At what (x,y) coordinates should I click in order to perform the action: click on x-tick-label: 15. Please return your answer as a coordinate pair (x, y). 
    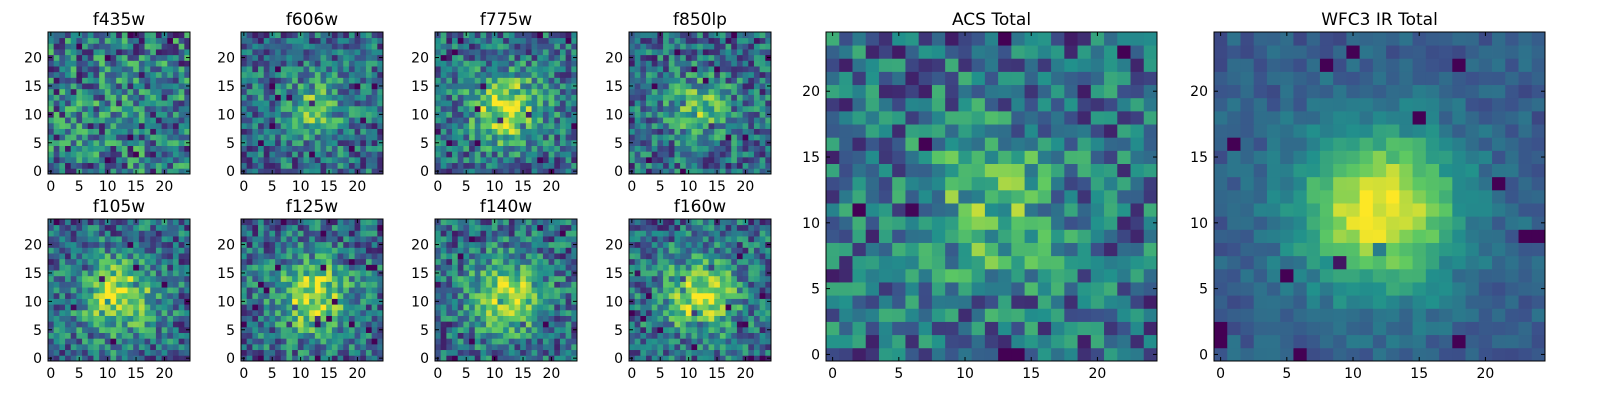
    Looking at the image, I should click on (329, 187).